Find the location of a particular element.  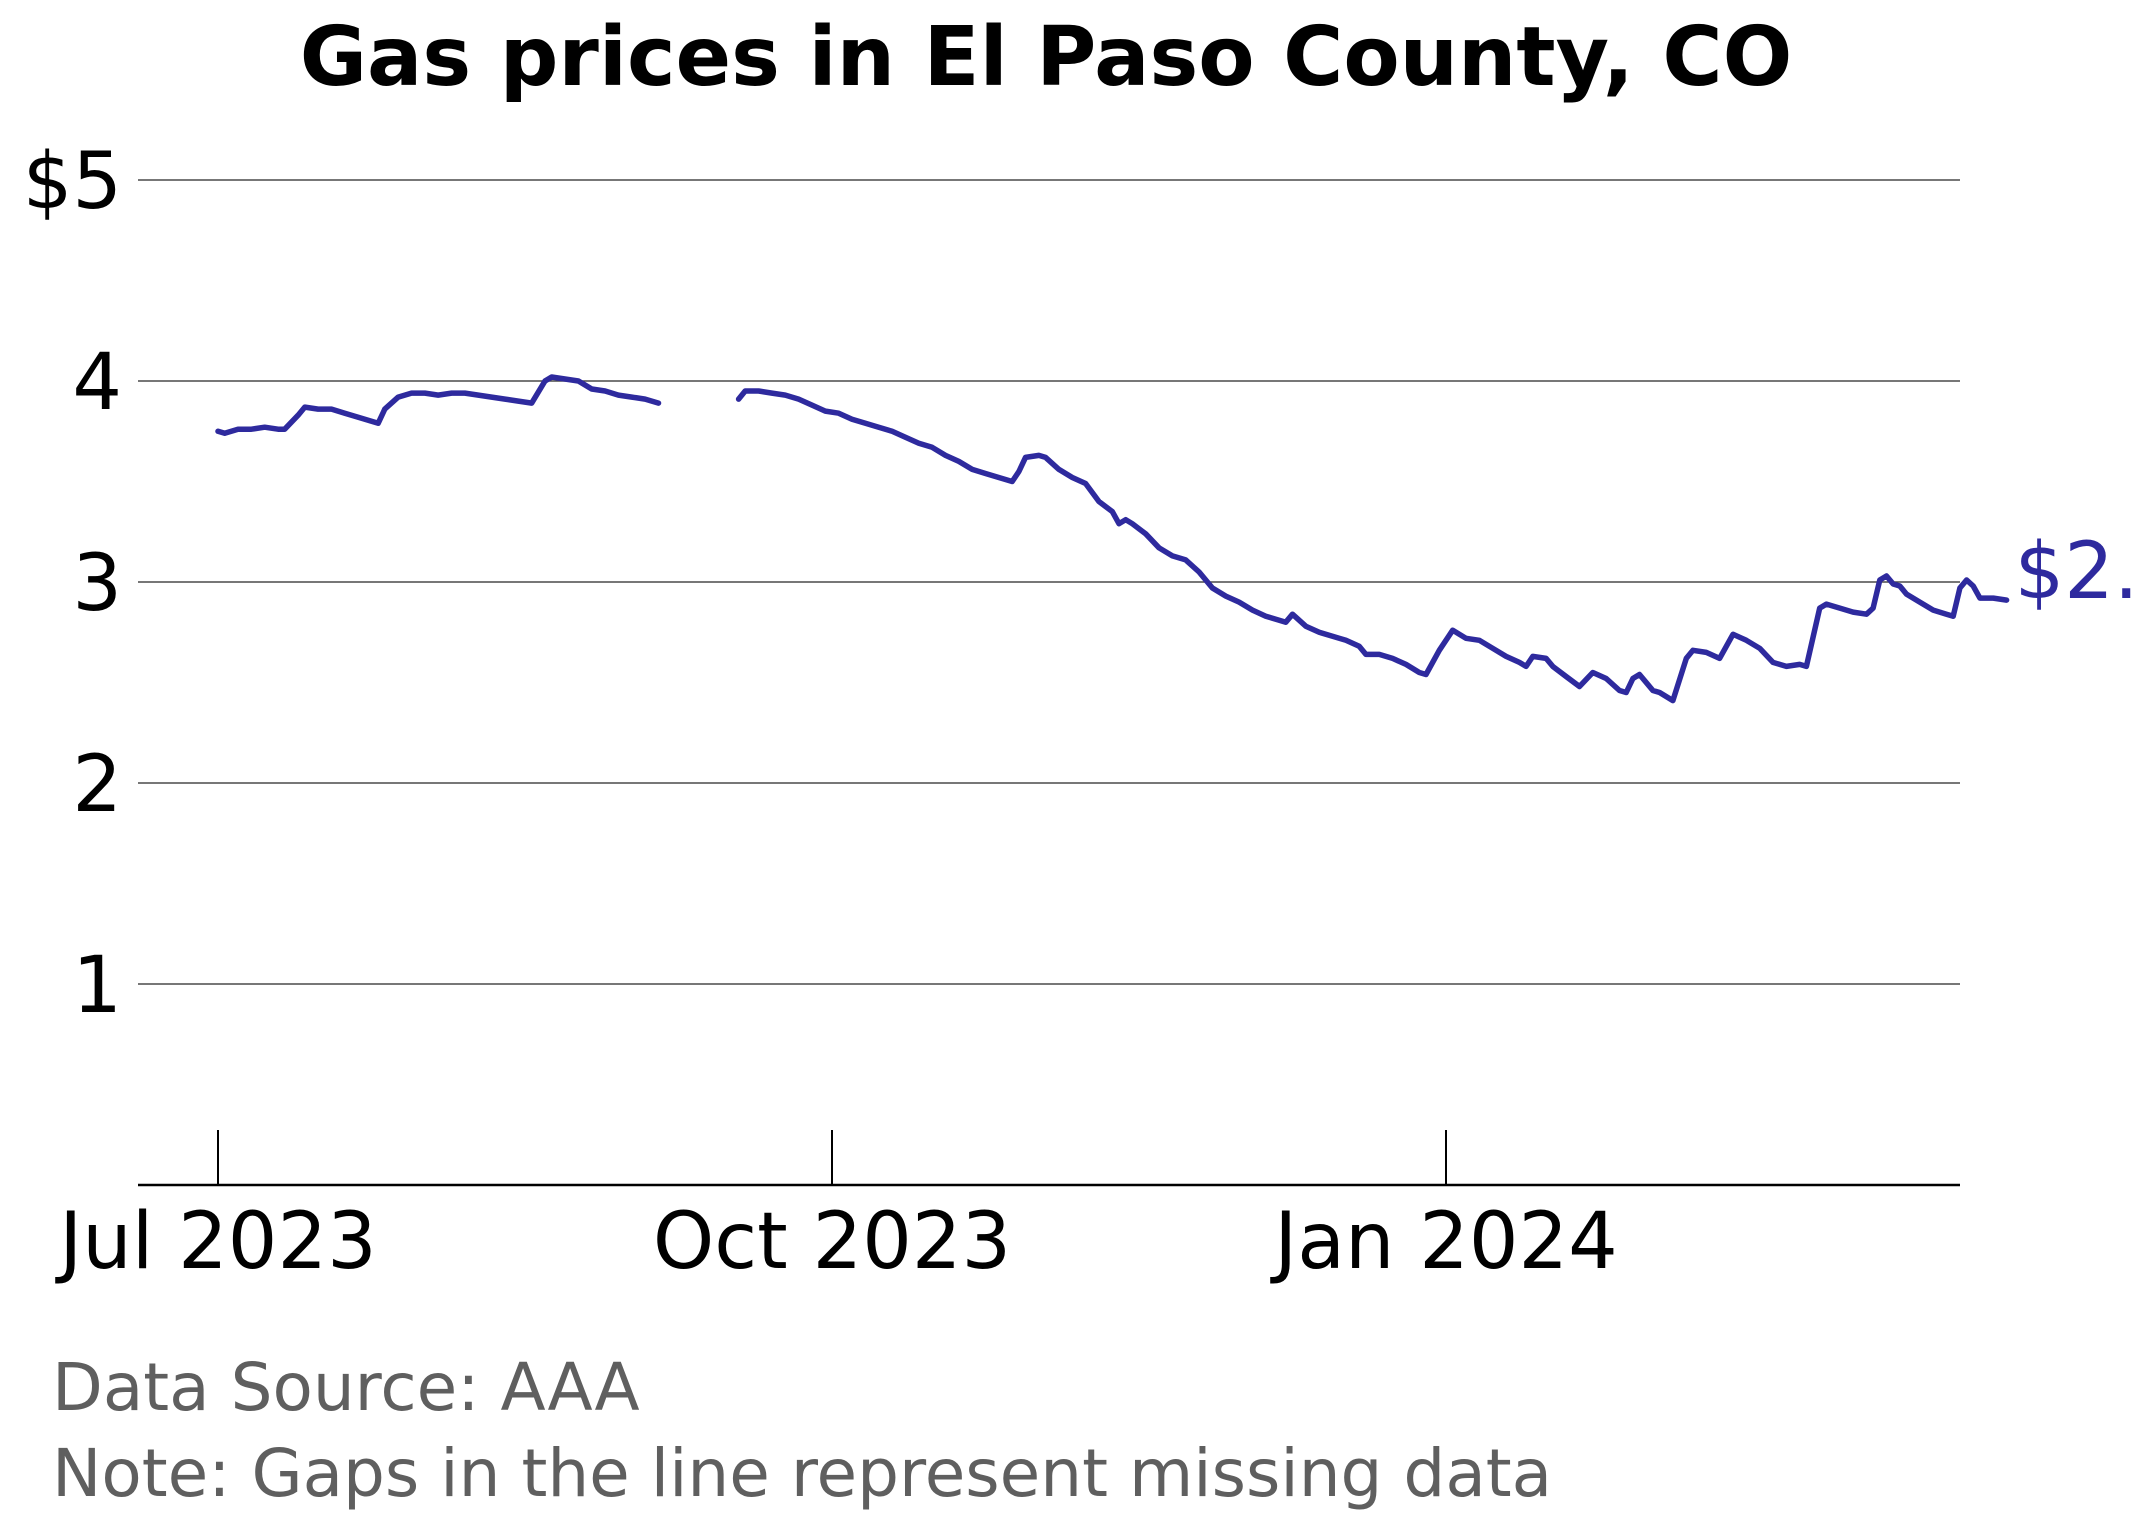

y-axis-tick-labels: 1 2 3 4 $5 is located at coordinates (72, 584).